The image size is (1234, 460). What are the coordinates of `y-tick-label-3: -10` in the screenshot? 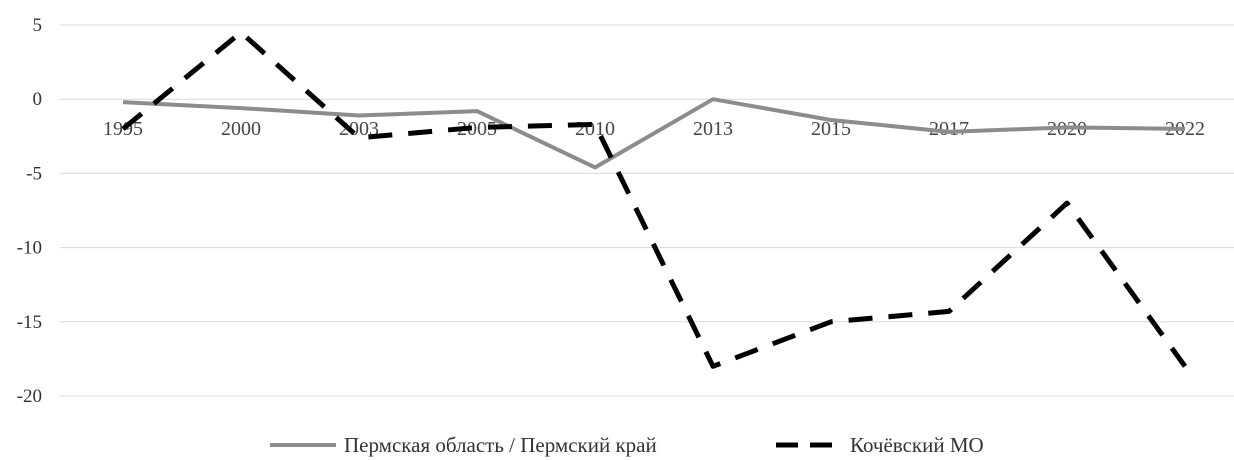 It's located at (29, 248).